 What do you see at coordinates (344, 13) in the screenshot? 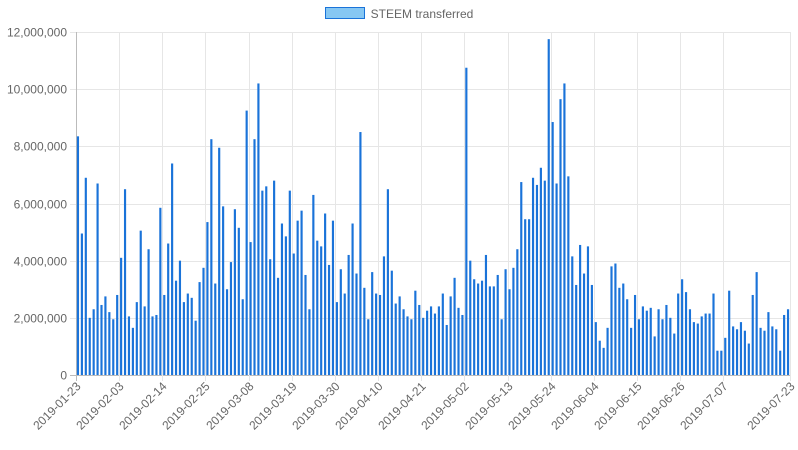
I see `legend-swatch` at bounding box center [344, 13].